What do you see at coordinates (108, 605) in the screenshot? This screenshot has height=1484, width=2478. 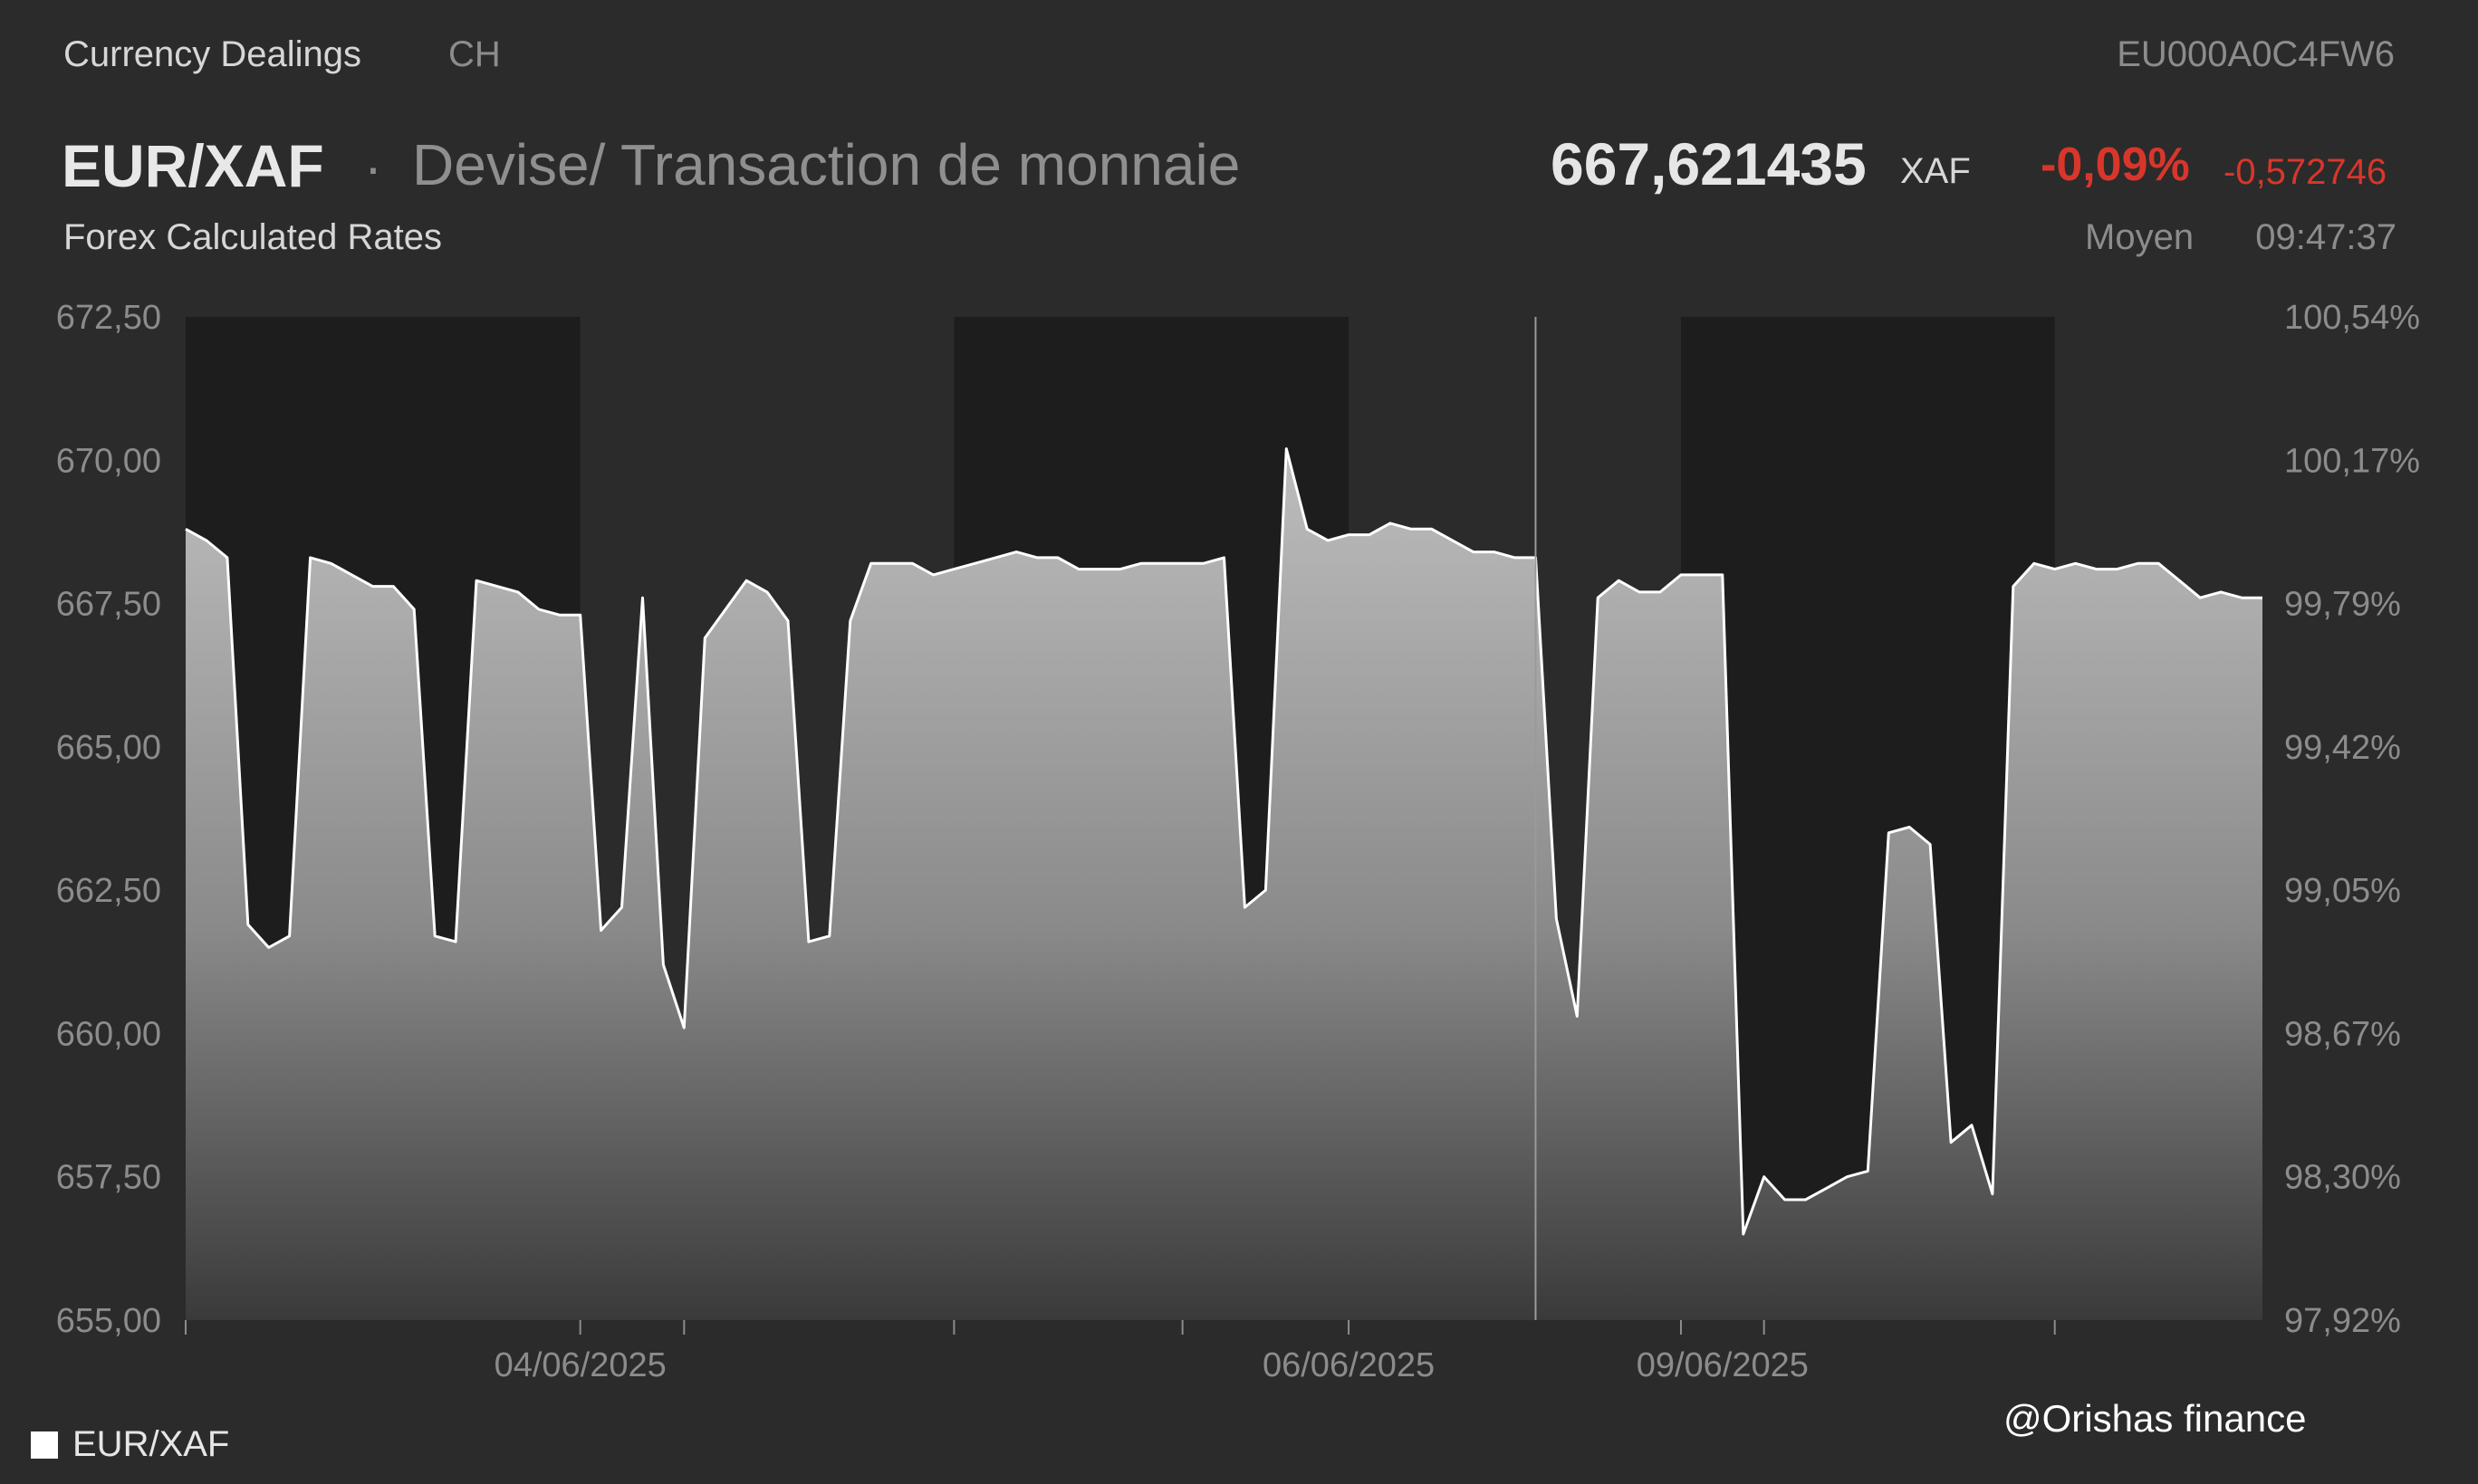 I see `y-tick-label: 667,50` at bounding box center [108, 605].